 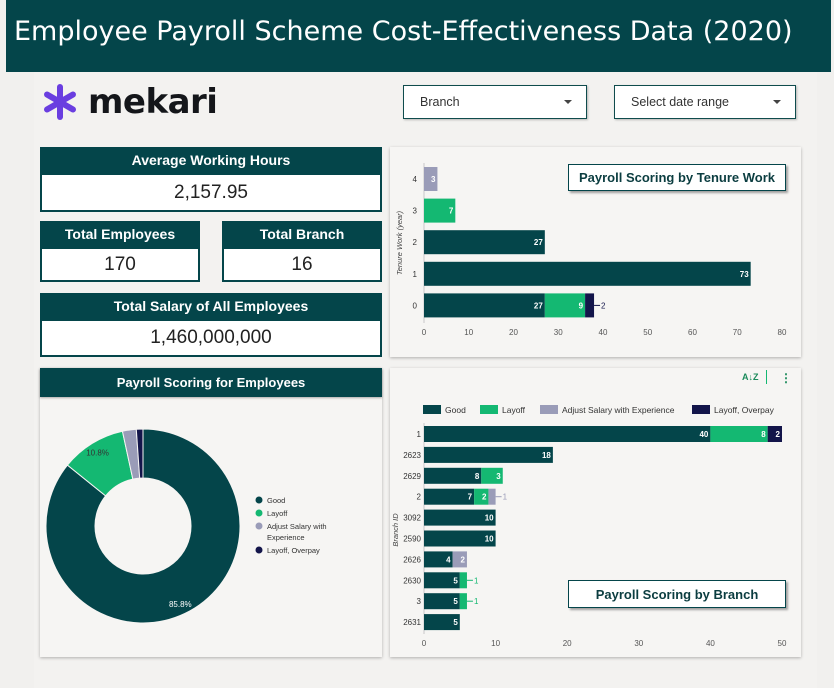 What do you see at coordinates (618, 410) in the screenshot?
I see `legend-label: Adjust Salary with Experience` at bounding box center [618, 410].